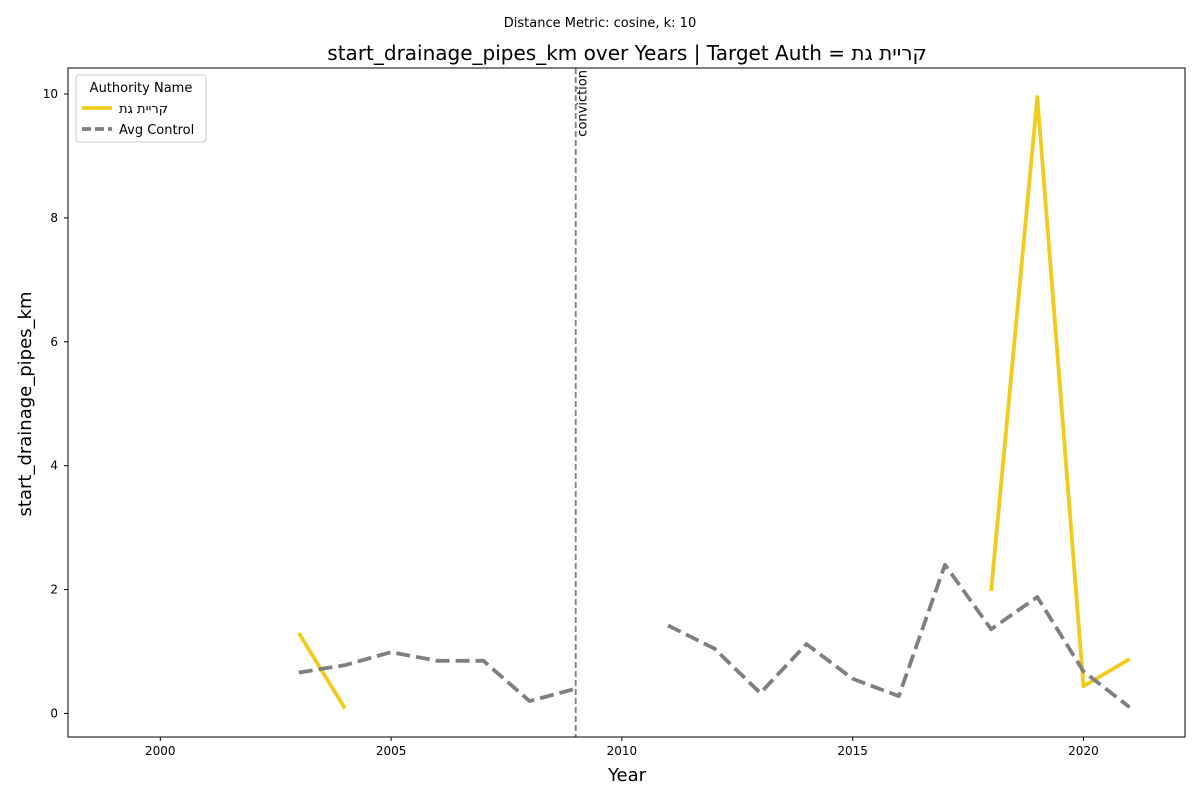 Image resolution: width=1200 pixels, height=800 pixels. I want to click on y-tick-label: 0, so click(54, 713).